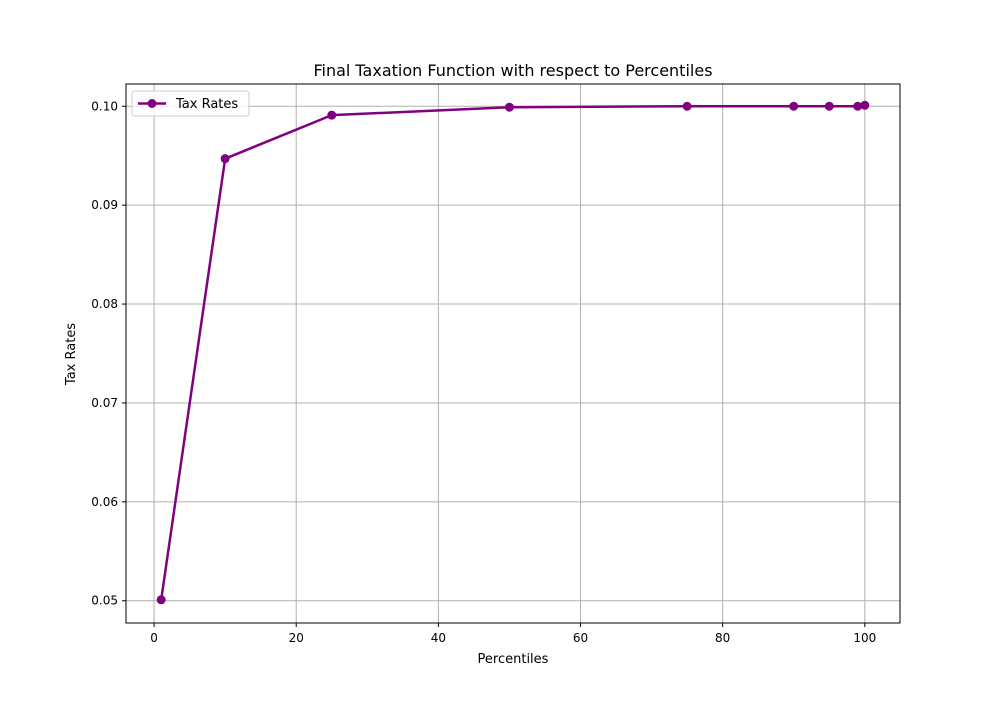  I want to click on y-tick-label: 0.05, so click(104, 601).